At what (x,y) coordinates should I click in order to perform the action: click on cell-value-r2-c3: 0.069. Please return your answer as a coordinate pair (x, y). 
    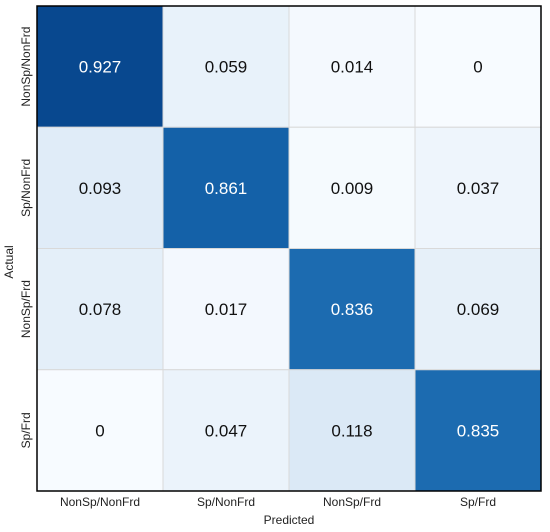
    Looking at the image, I should click on (478, 309).